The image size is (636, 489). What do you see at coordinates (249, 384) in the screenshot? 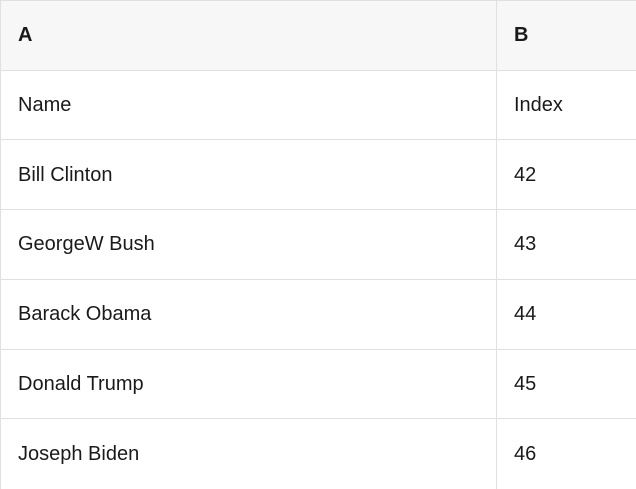
I see `cell-name: Donald Trump` at bounding box center [249, 384].